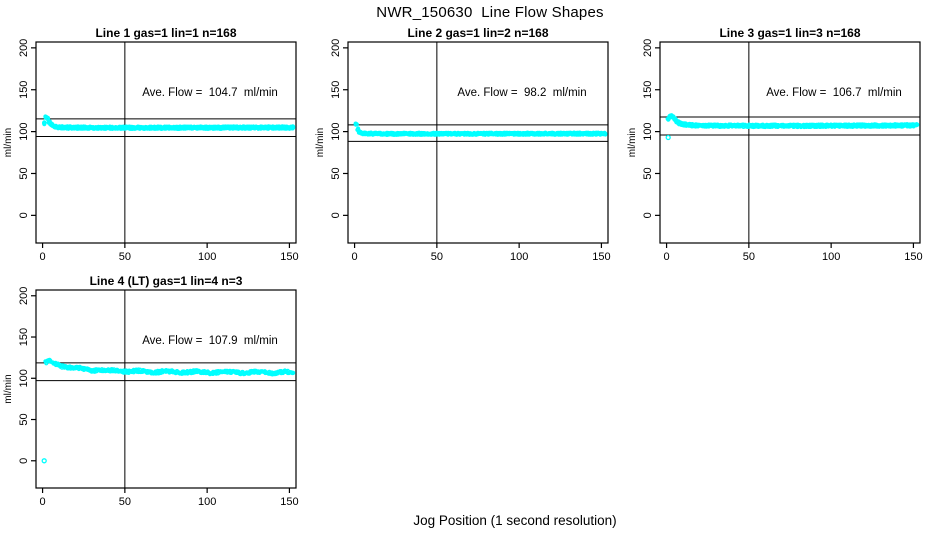  I want to click on ave-flow-annotation-4: Ave. Flow = 107.9 ml/min, so click(210, 341).